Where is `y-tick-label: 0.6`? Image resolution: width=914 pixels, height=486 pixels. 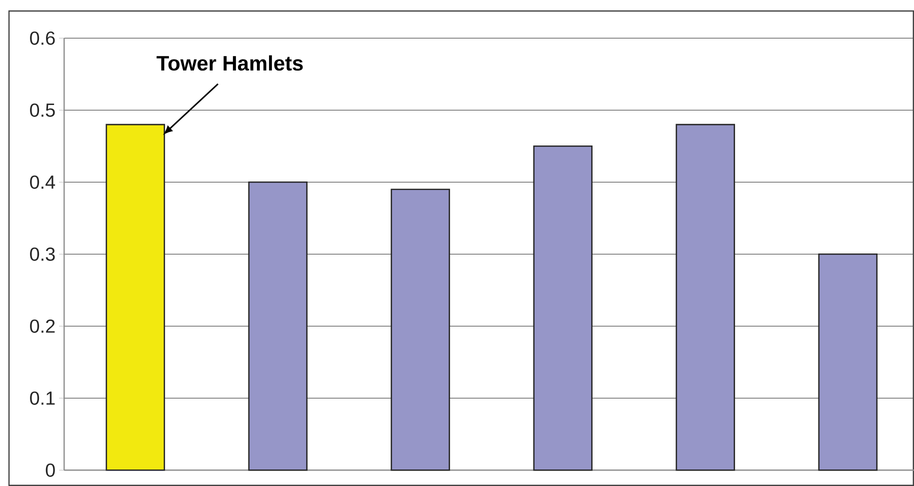 y-tick-label: 0.6 is located at coordinates (42, 38).